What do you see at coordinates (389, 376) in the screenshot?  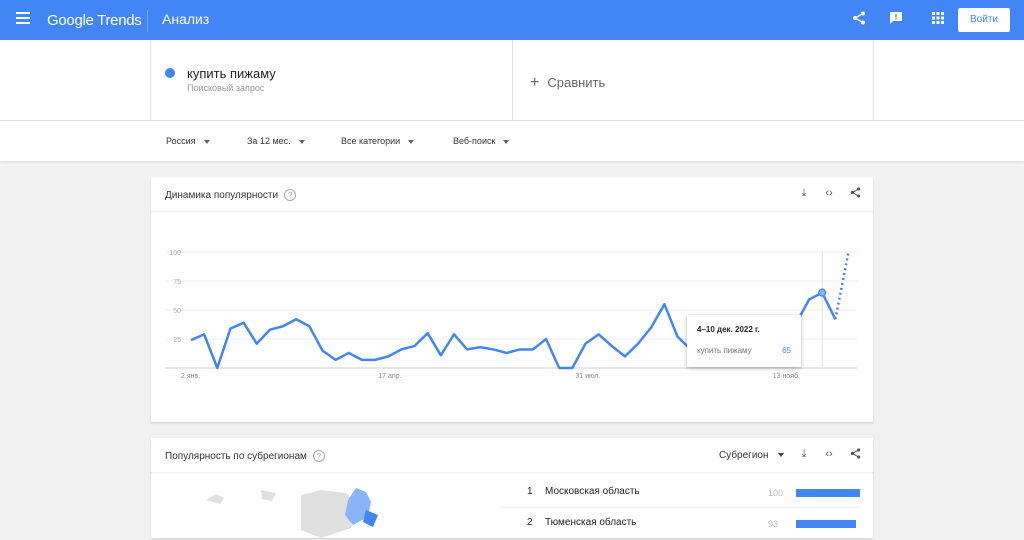 I see `x-tick-label: 17 апр.` at bounding box center [389, 376].